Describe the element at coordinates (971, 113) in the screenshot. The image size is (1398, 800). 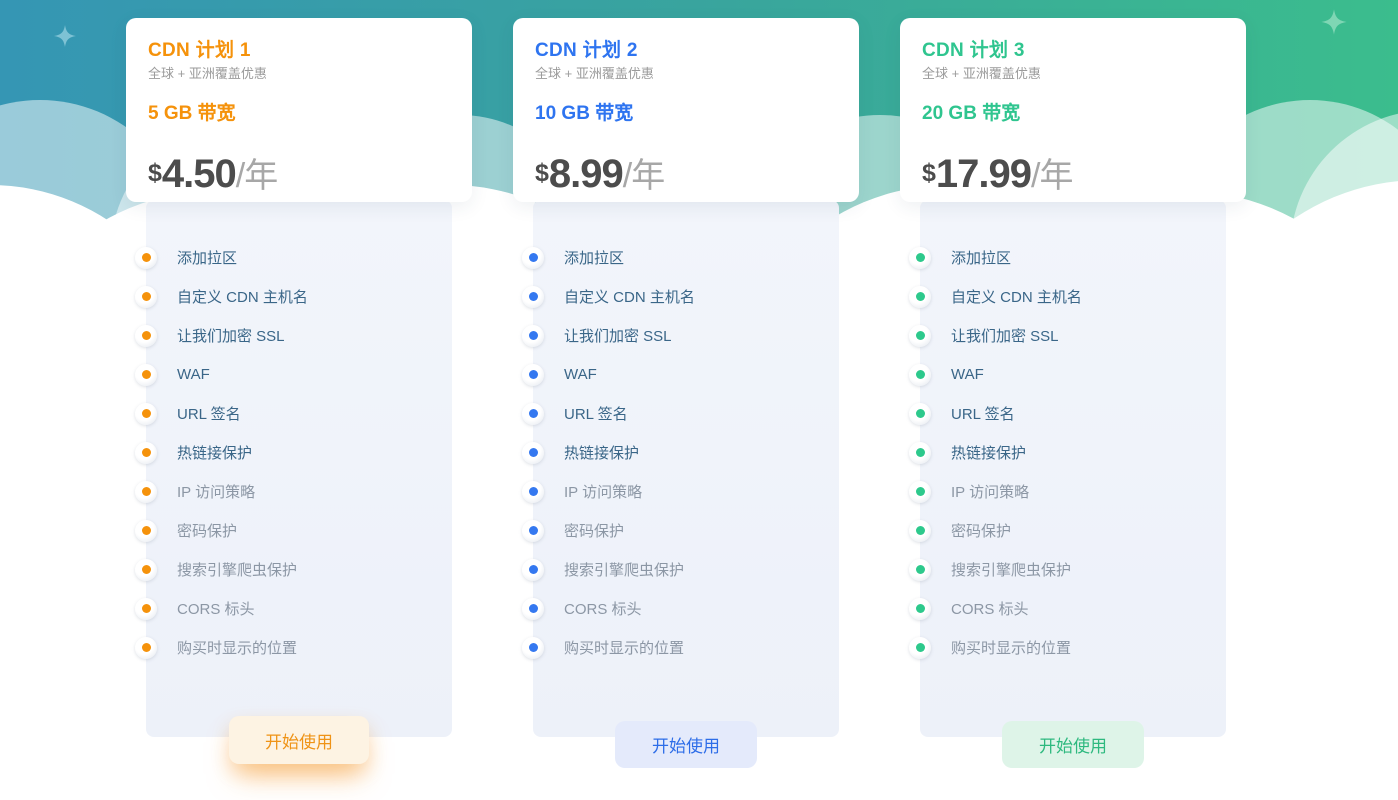
I see `plan-bandwidth: 20 GB 带宽` at that location.